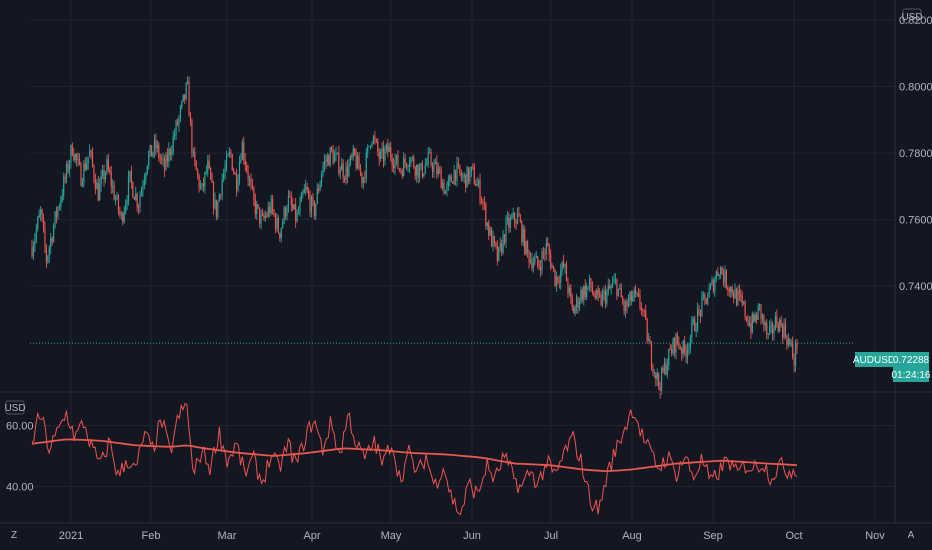 Image resolution: width=932 pixels, height=550 pixels. What do you see at coordinates (472, 536) in the screenshot?
I see `time-axis: 2021 Feb Mar Apr May Jun Jul Aug Sep Oct Nov` at bounding box center [472, 536].